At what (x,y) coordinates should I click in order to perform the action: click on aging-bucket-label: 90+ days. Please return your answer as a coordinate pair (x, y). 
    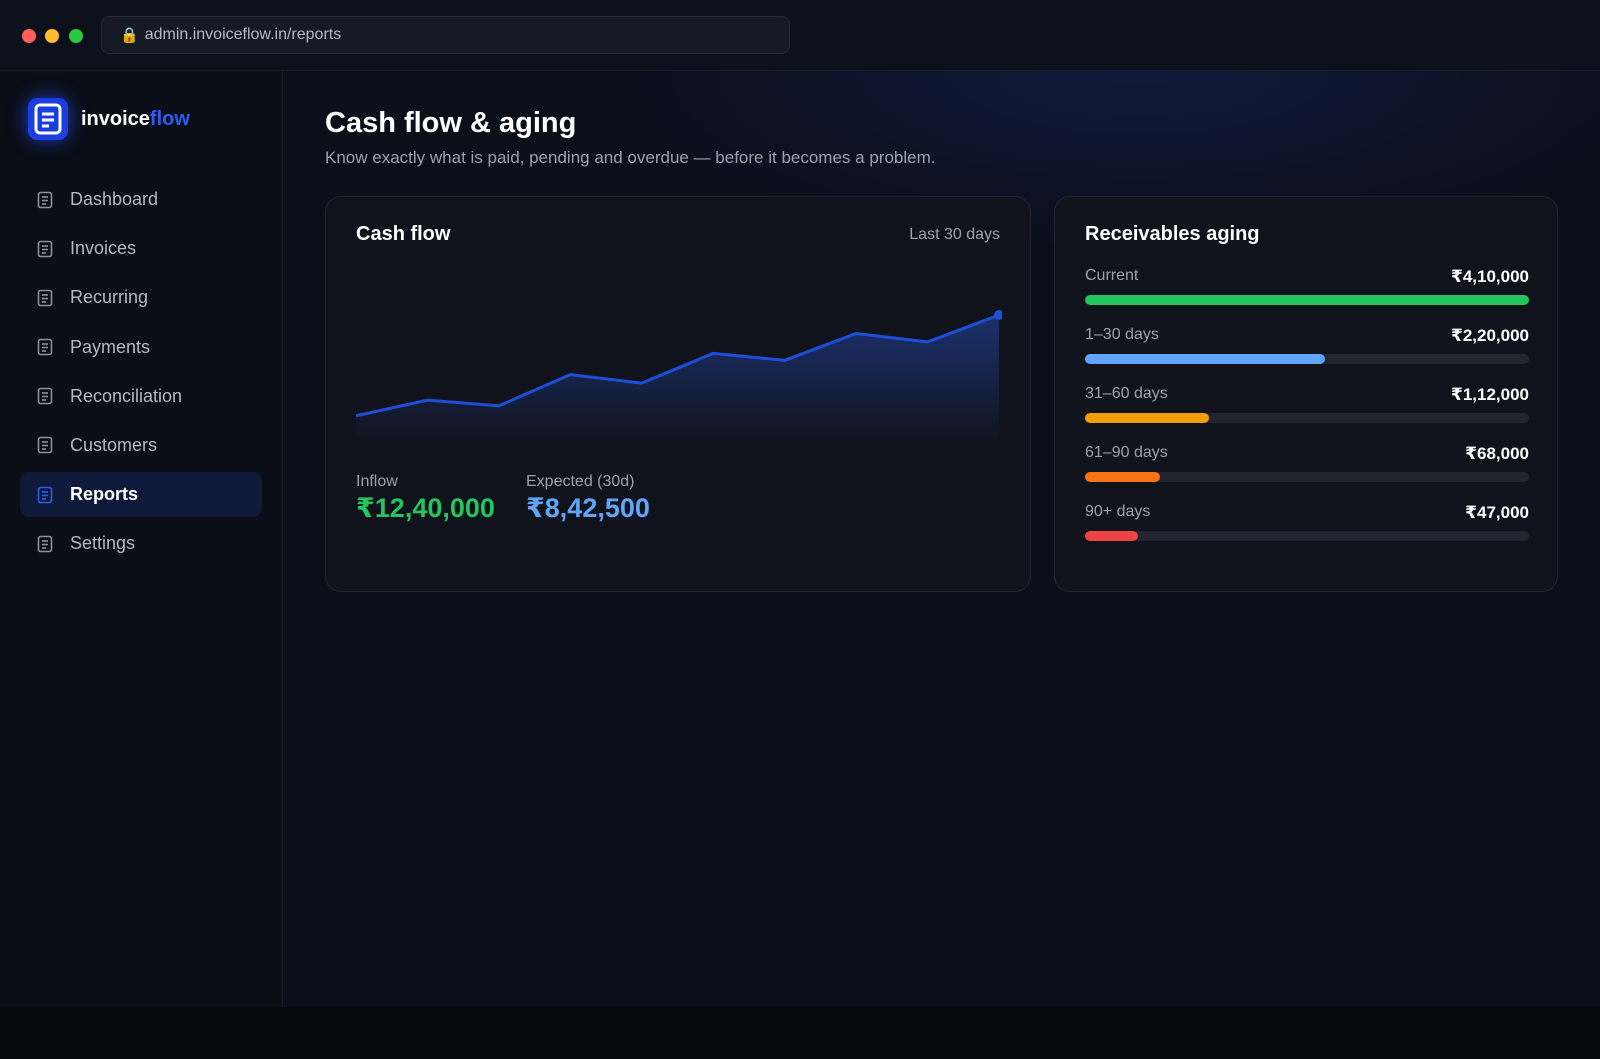
    Looking at the image, I should click on (1118, 511).